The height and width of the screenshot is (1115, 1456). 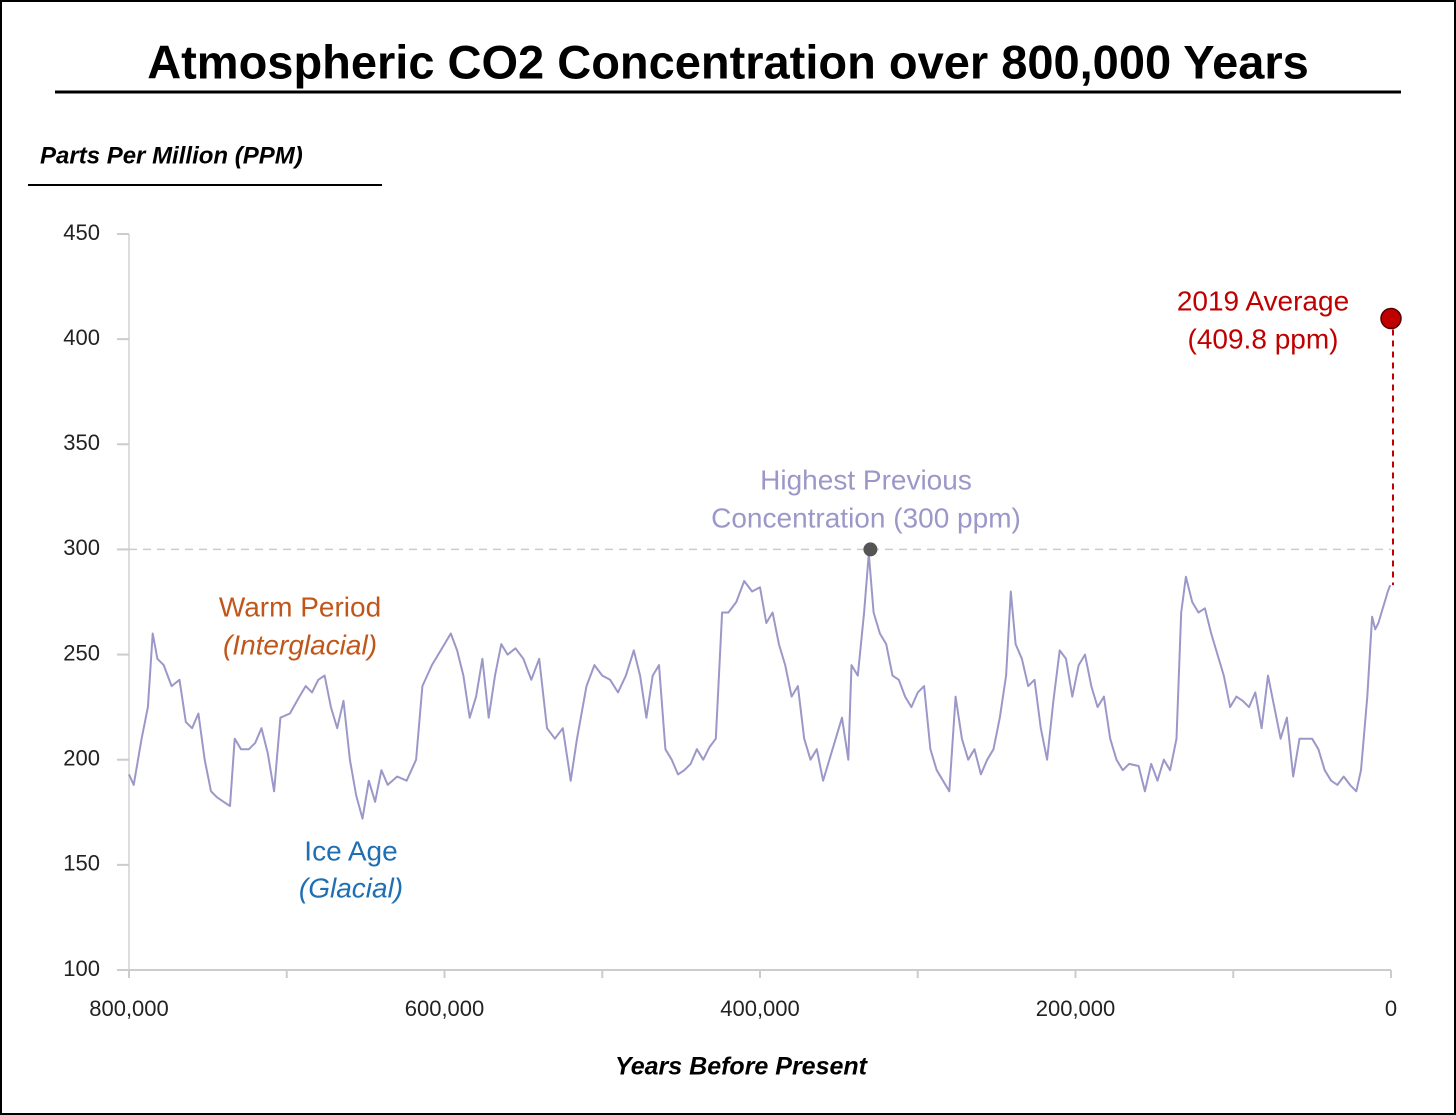 I want to click on x-tick-label: 800,000, so click(x=129, y=1008).